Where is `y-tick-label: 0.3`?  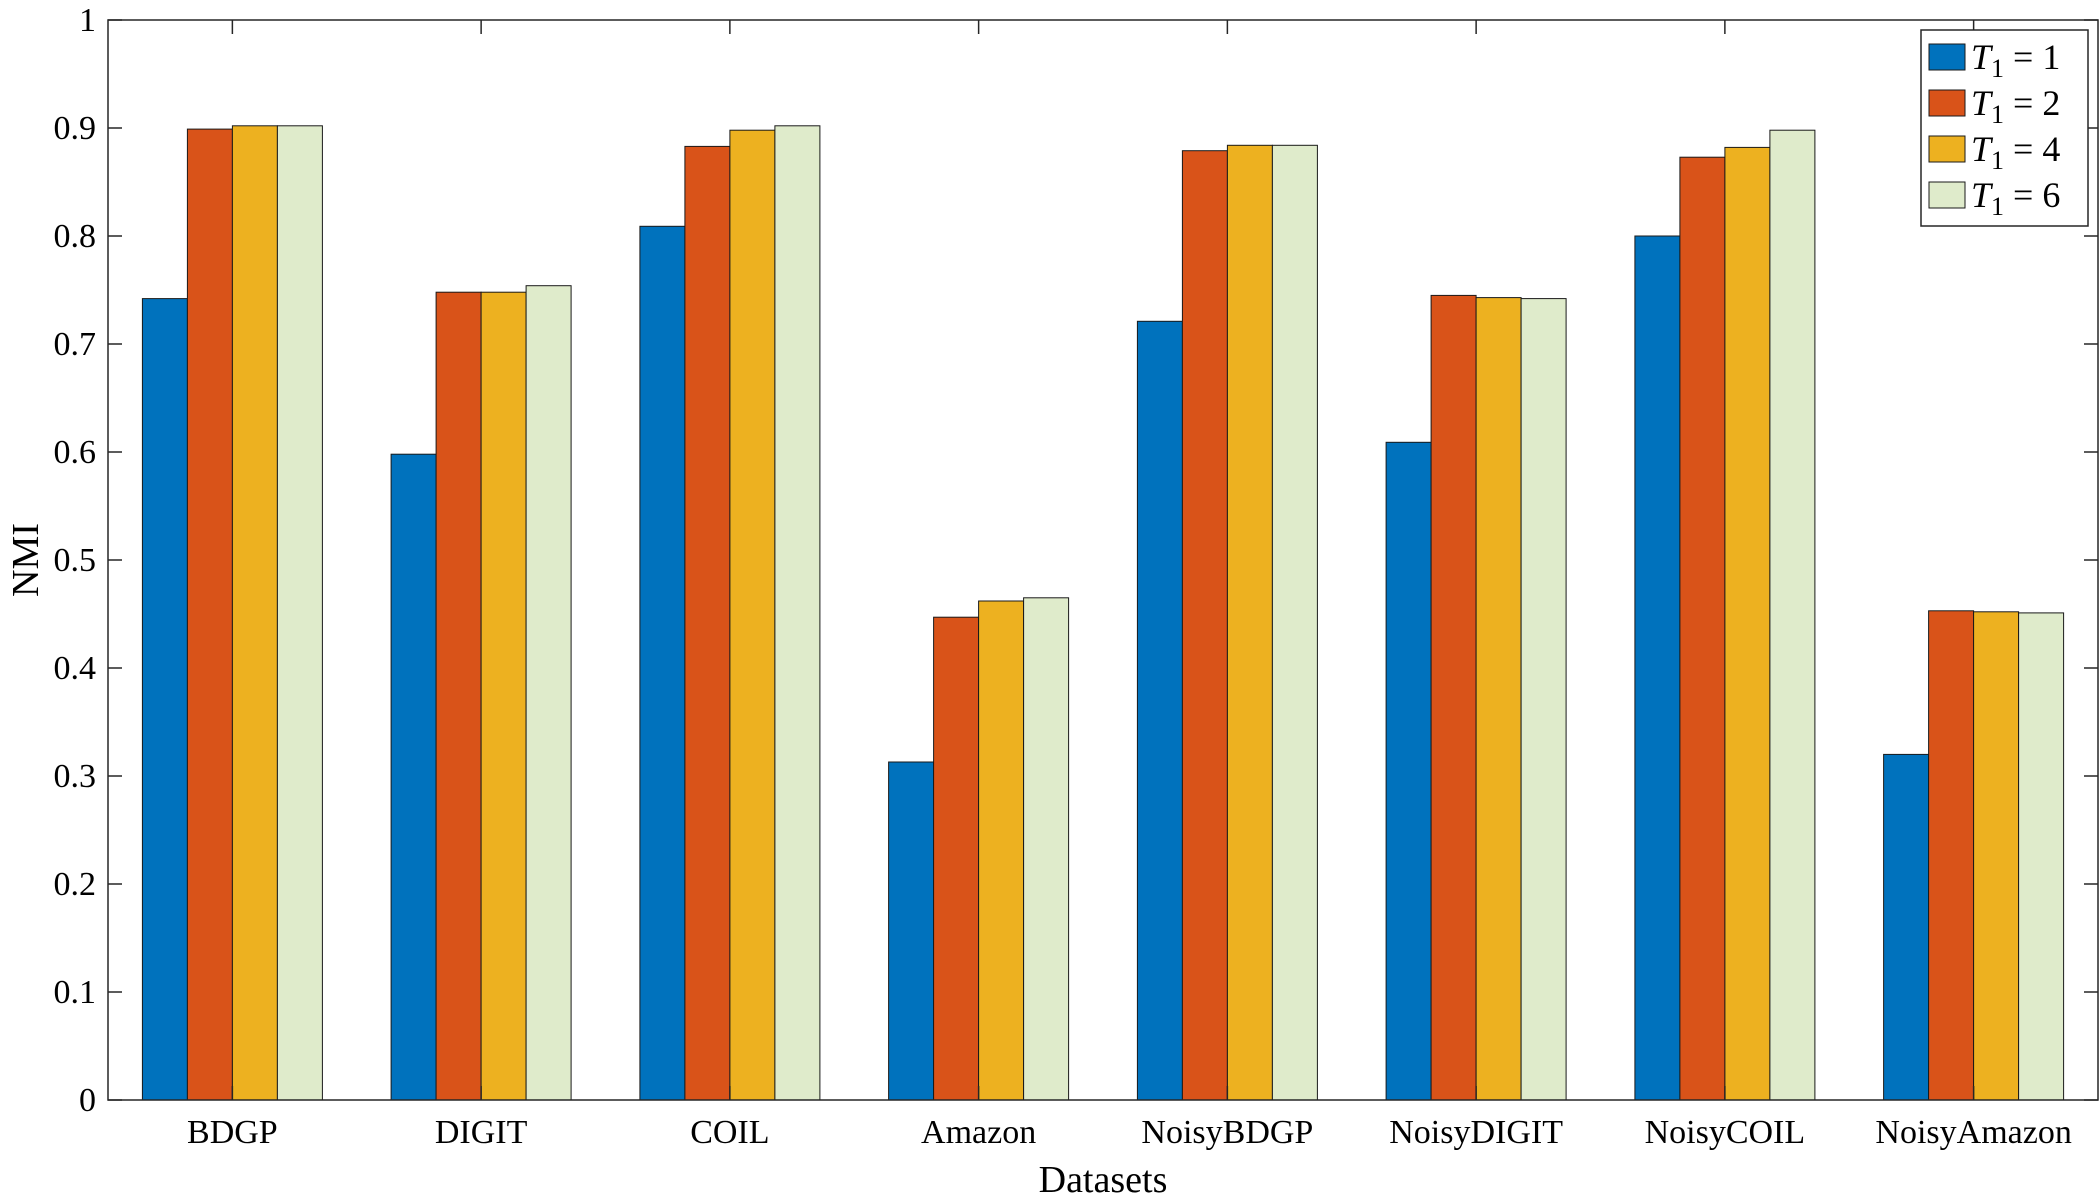
y-tick-label: 0.3 is located at coordinates (75, 776).